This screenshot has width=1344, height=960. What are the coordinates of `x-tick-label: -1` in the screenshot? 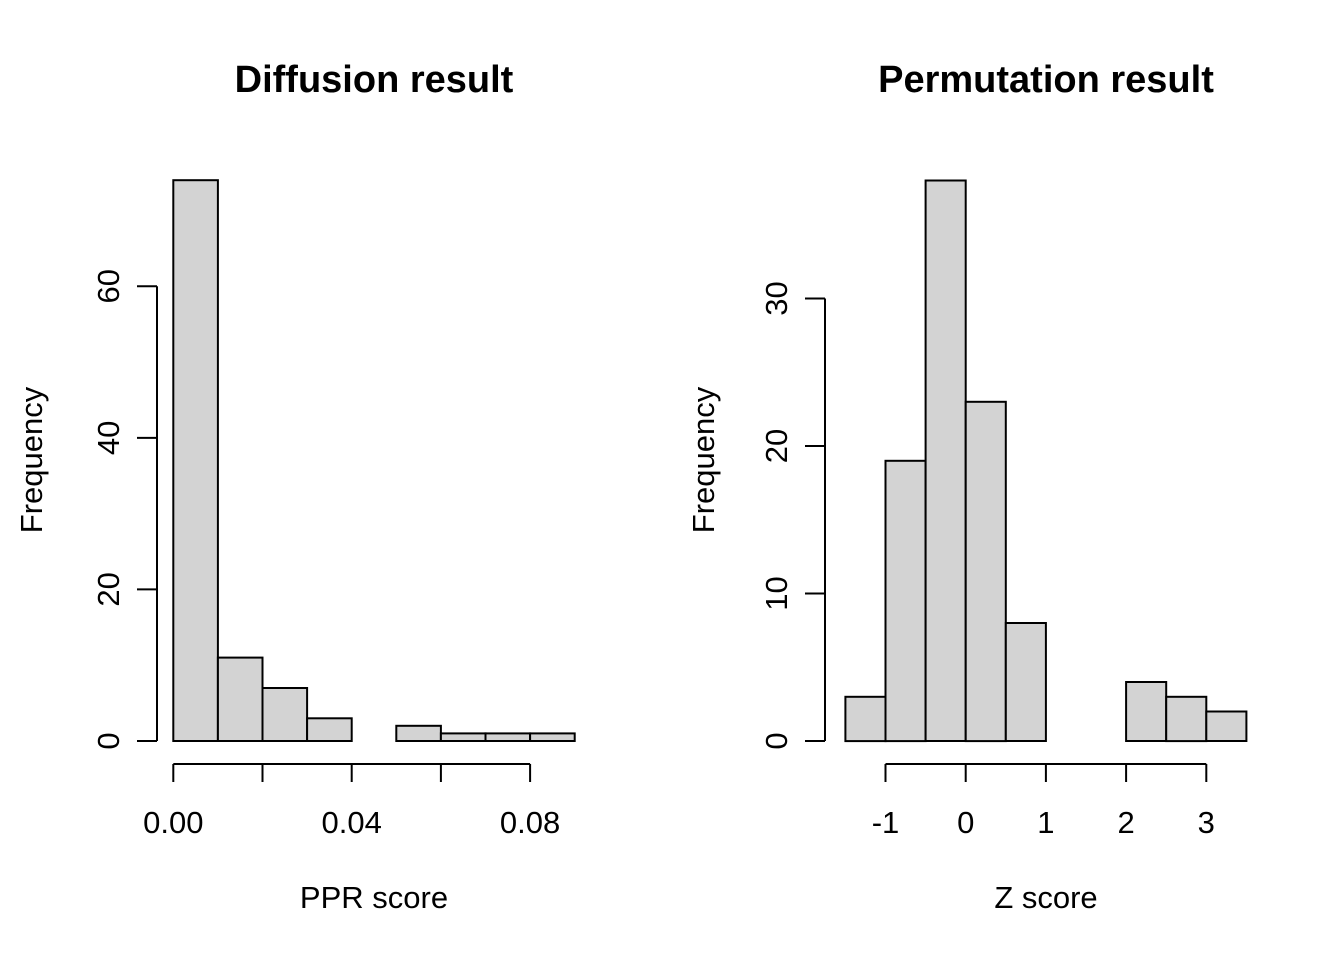 It's located at (886, 822).